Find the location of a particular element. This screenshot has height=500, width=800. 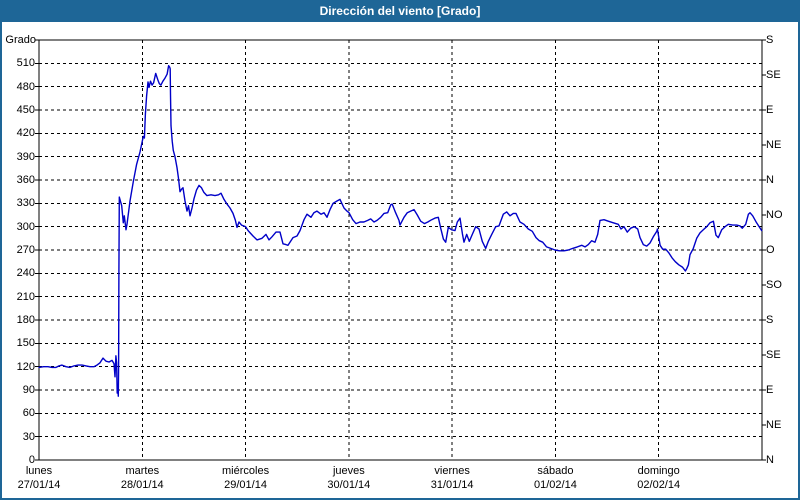

x-axis-day-label: martes 28/01/14 is located at coordinates (142, 478).